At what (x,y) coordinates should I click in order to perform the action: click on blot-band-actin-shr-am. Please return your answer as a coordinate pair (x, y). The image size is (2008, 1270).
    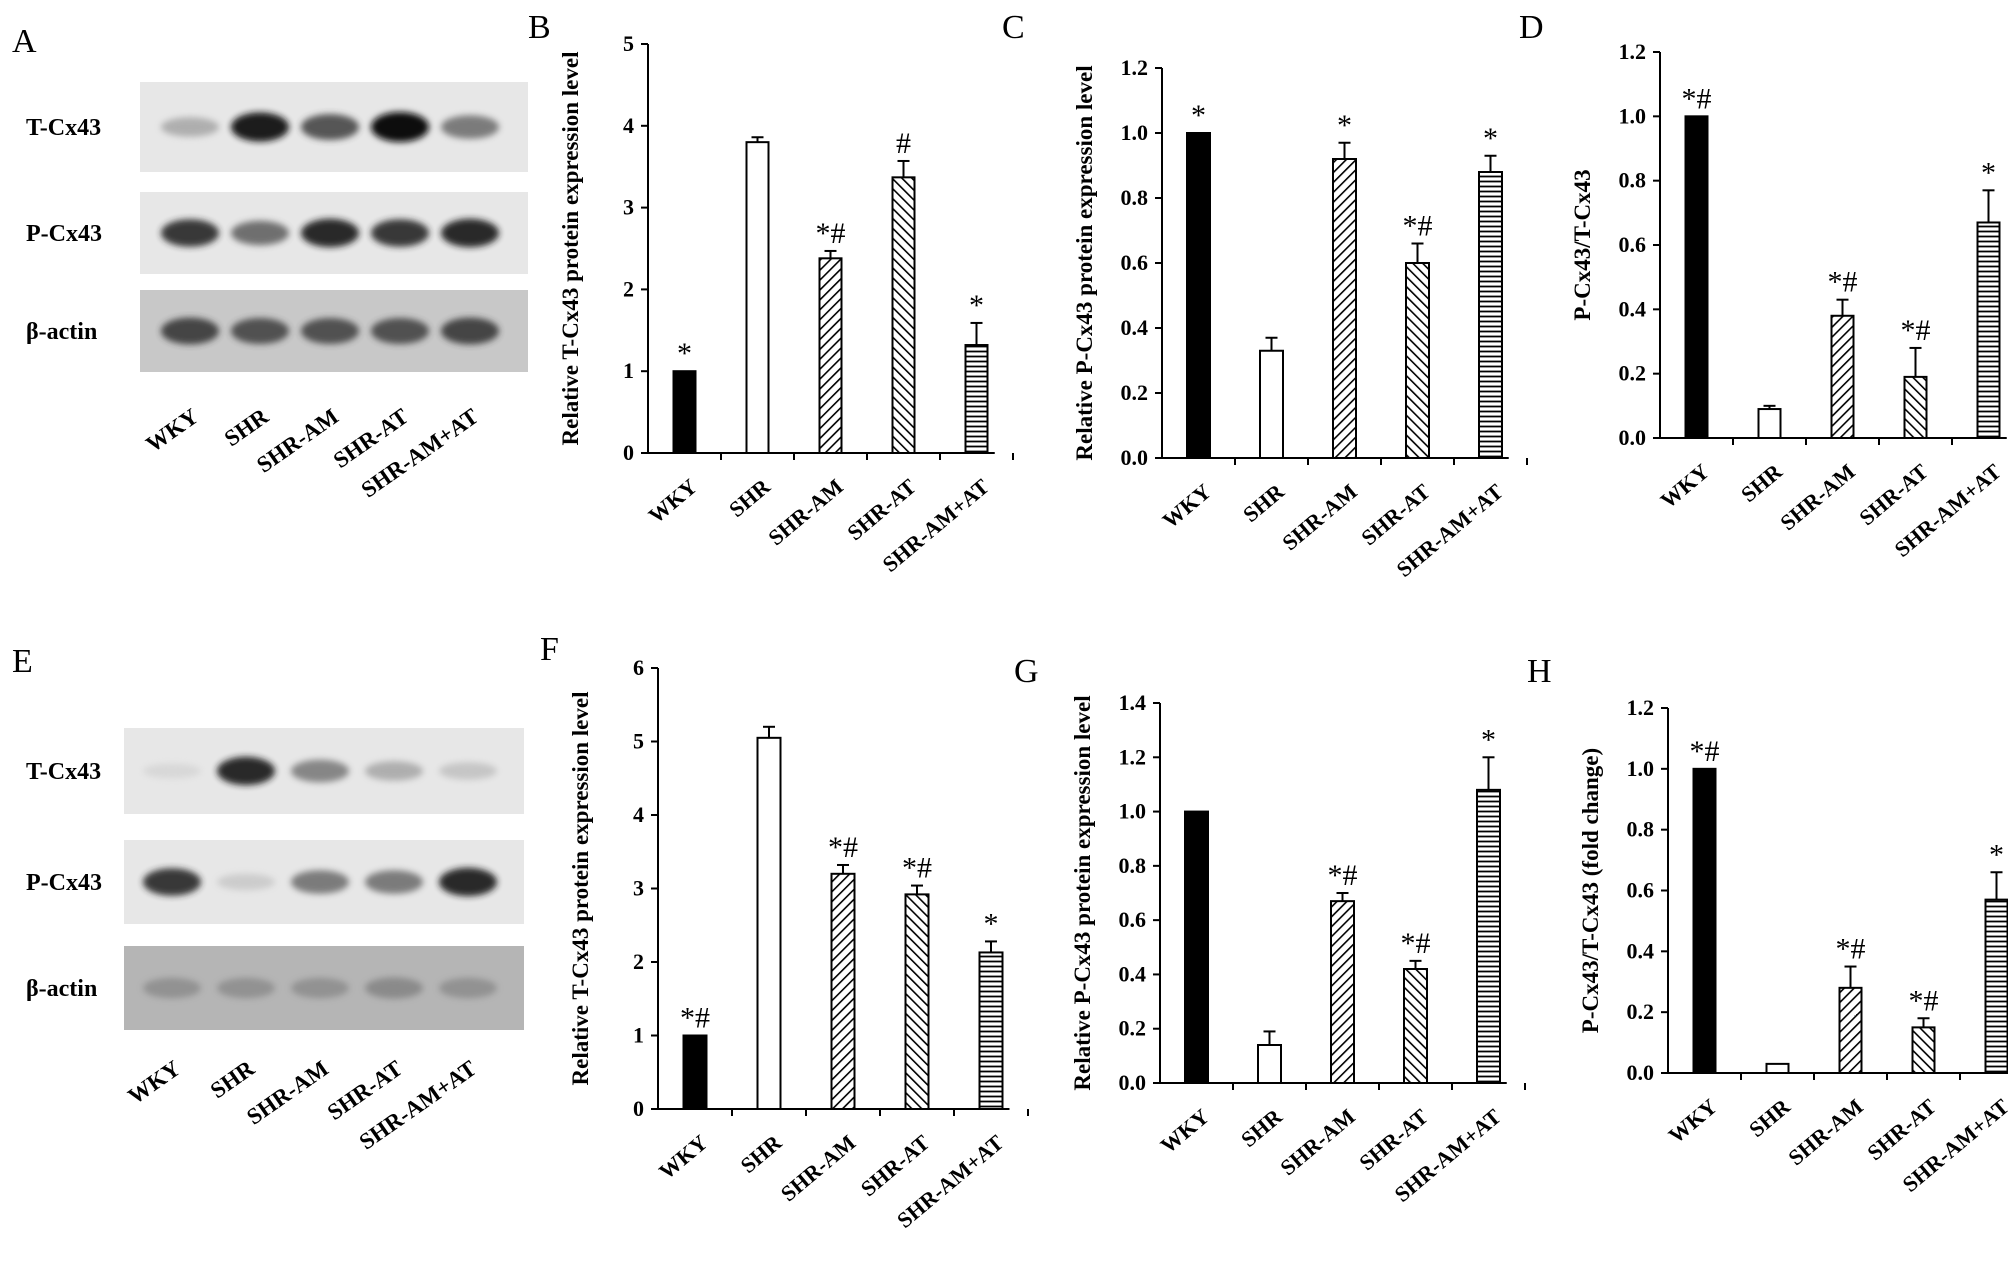
    Looking at the image, I should click on (330, 331).